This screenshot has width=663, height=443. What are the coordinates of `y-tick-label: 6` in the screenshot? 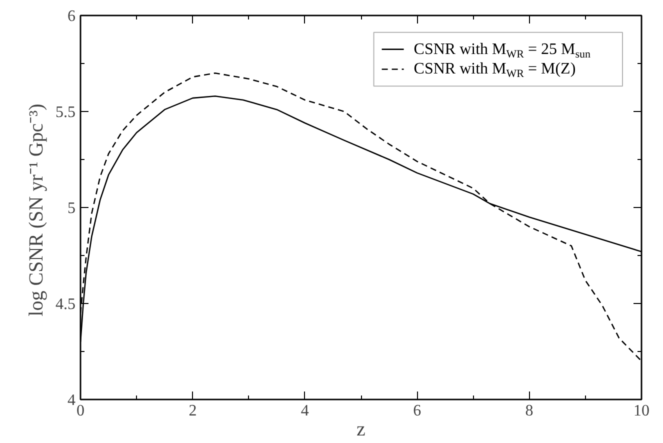 It's located at (72, 16).